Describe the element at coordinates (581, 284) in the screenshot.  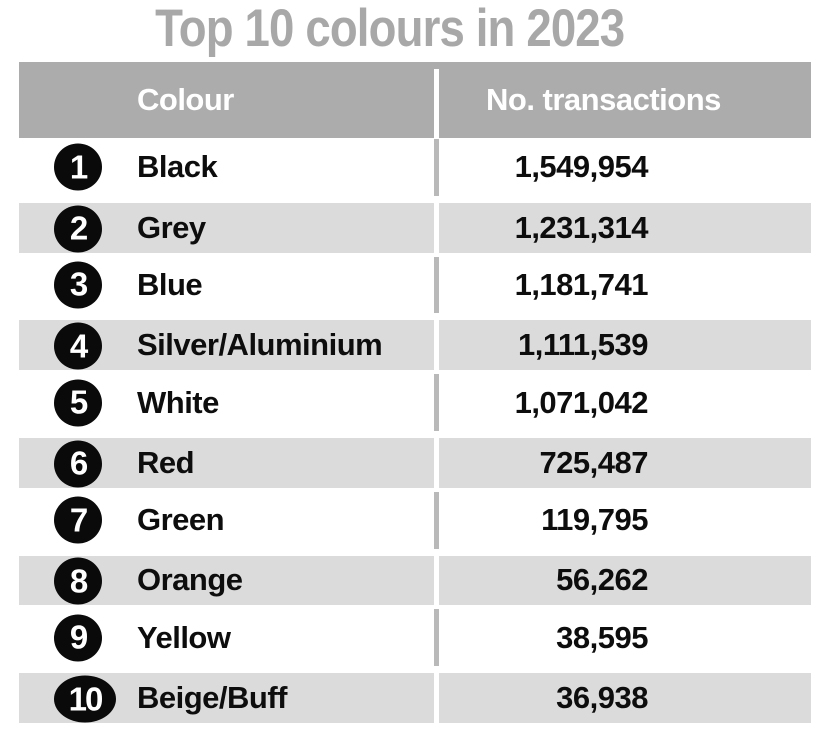
I see `transactions-cell: 1,181,741` at that location.